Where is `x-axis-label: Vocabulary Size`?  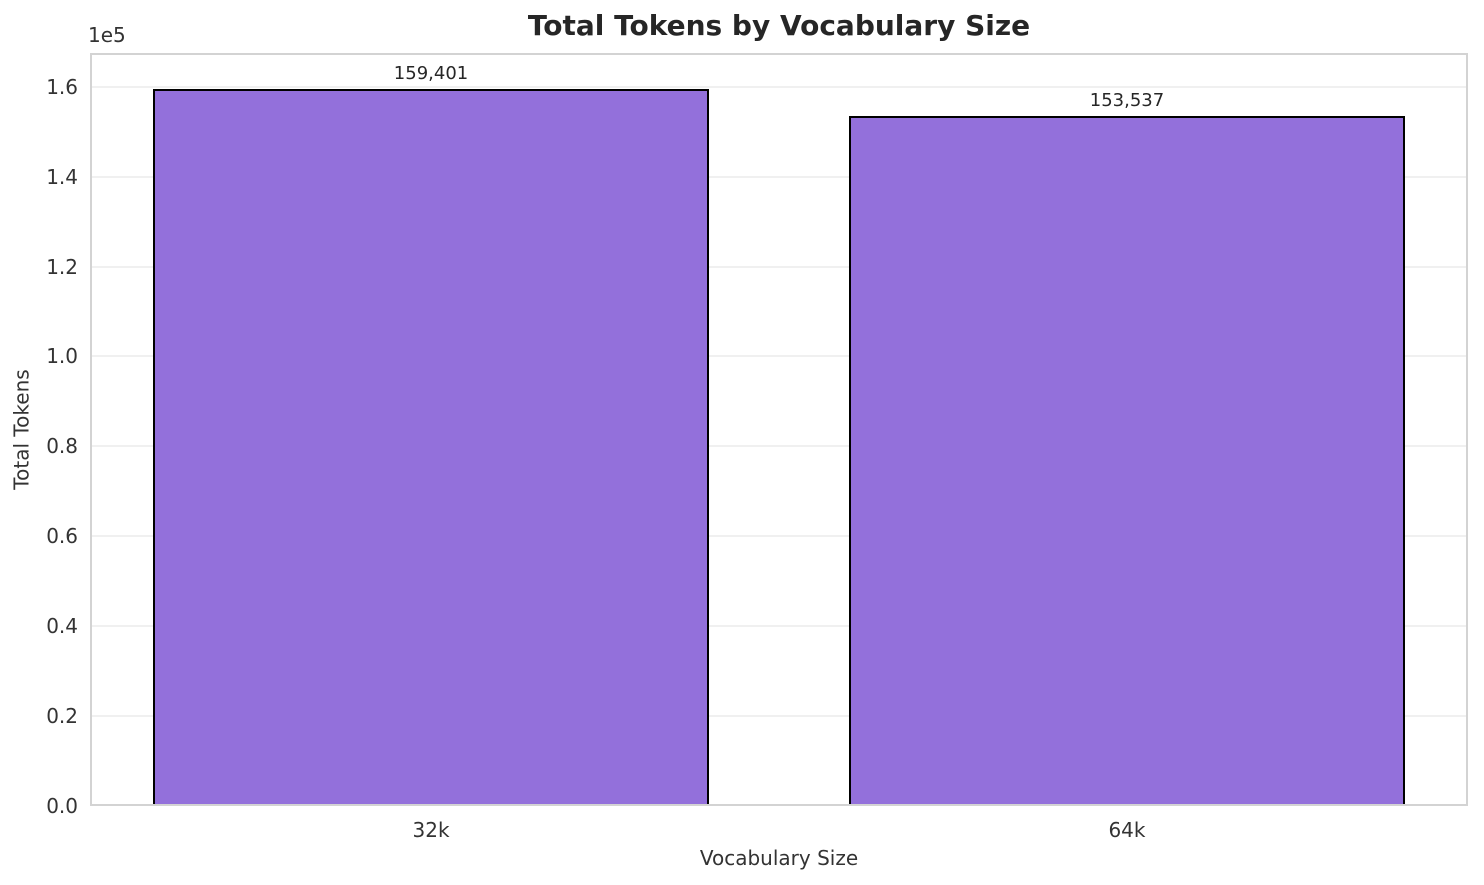
x-axis-label: Vocabulary Size is located at coordinates (779, 858).